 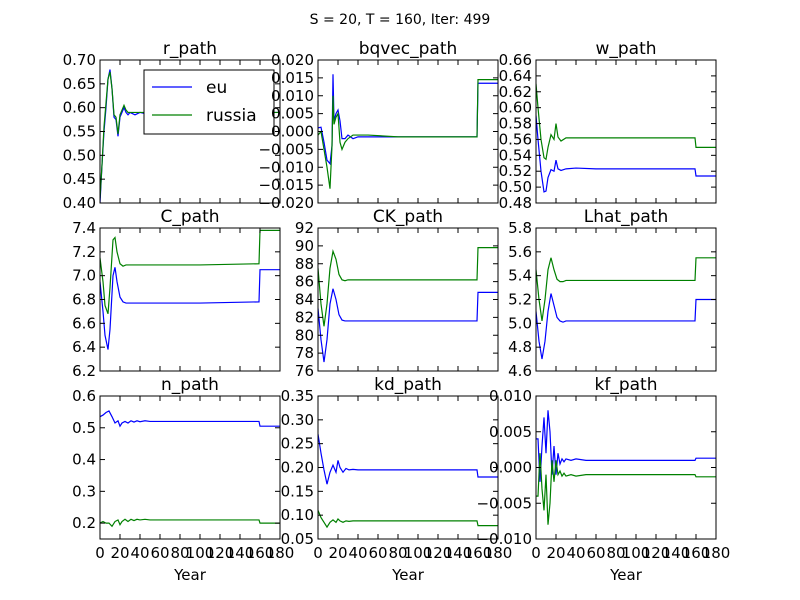 I want to click on y-tick-label: 5.6, so click(x=520, y=252).